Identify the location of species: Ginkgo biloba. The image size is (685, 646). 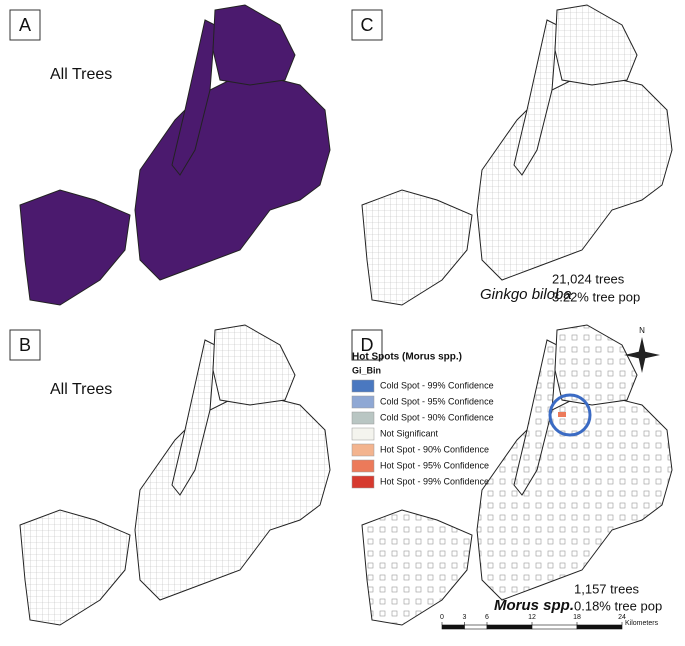
(526, 294).